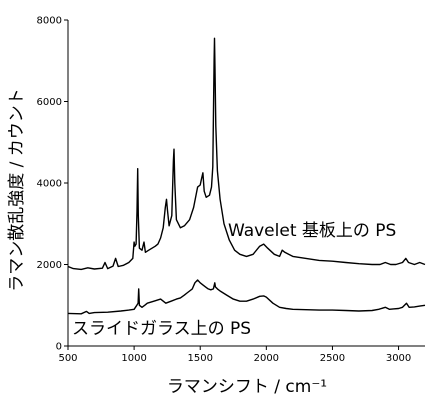  I want to click on series-annotation-1: Wavelet 基板上の PS, so click(312, 231).